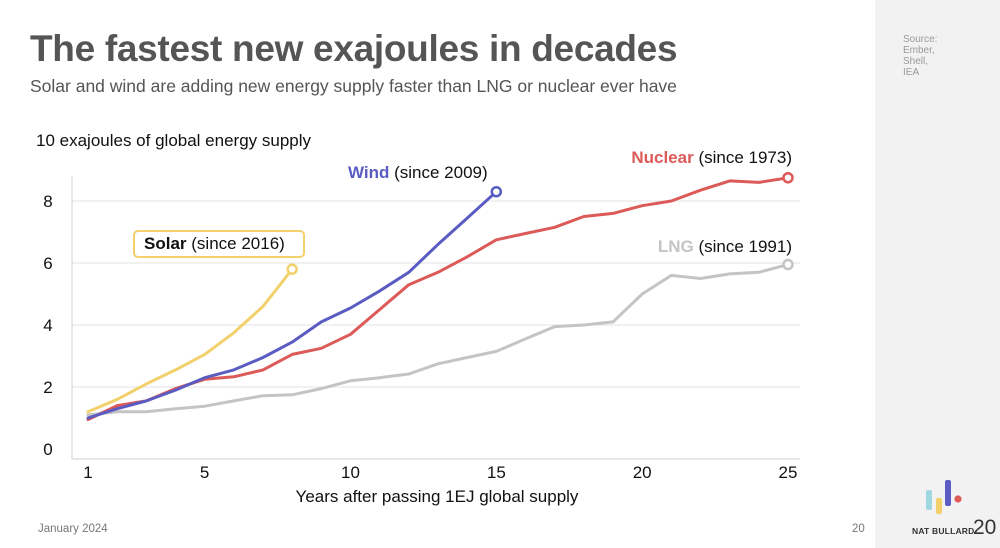 This screenshot has width=1000, height=548. Describe the element at coordinates (236, 243) in the screenshot. I see `series-since-solar: (since 2016)` at that location.